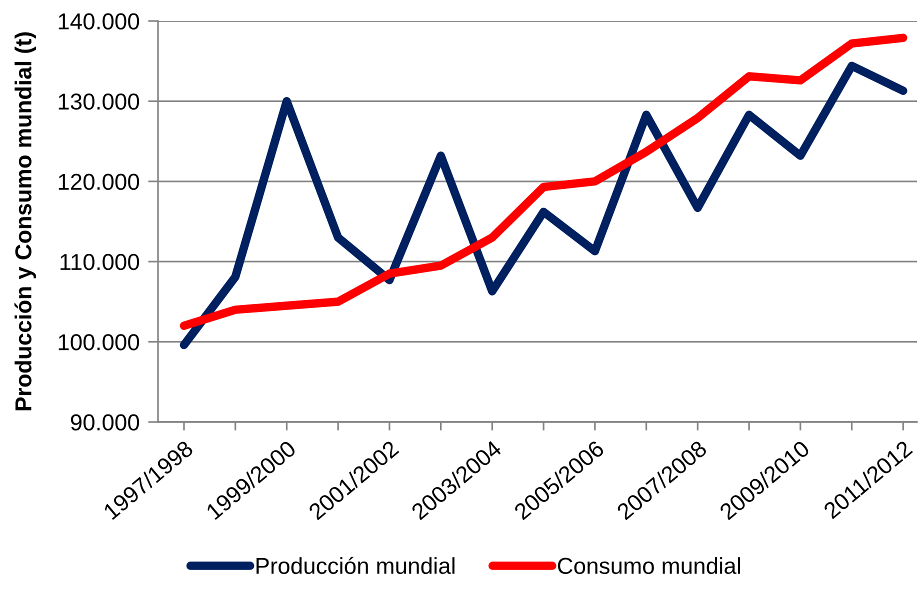  What do you see at coordinates (100, 262) in the screenshot?
I see `y-tick-label: 110.000` at bounding box center [100, 262].